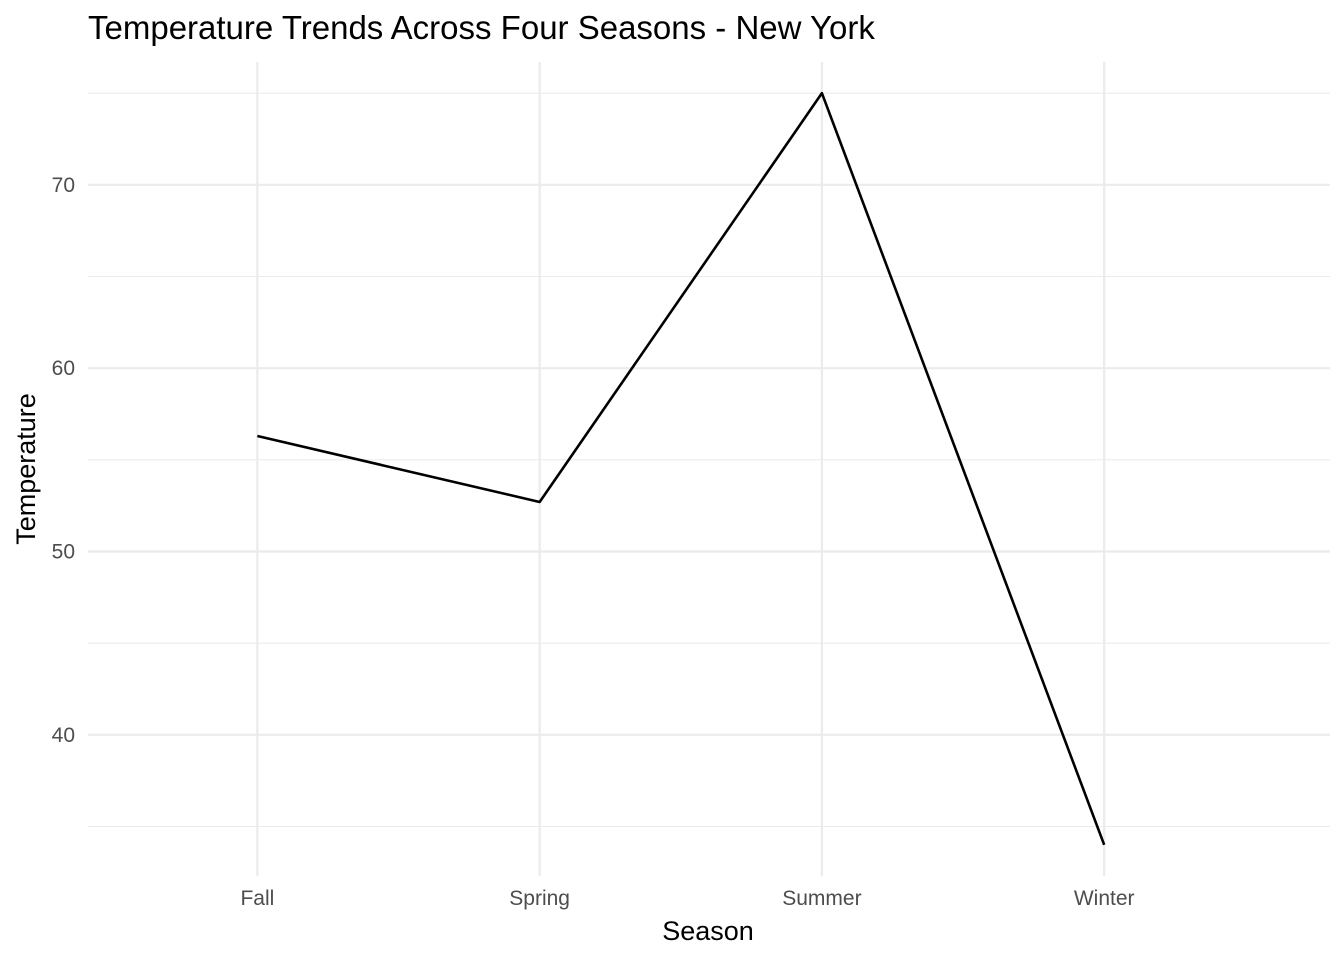 The width and height of the screenshot is (1344, 960). Describe the element at coordinates (63, 185) in the screenshot. I see `y-tick-label: 70` at that location.